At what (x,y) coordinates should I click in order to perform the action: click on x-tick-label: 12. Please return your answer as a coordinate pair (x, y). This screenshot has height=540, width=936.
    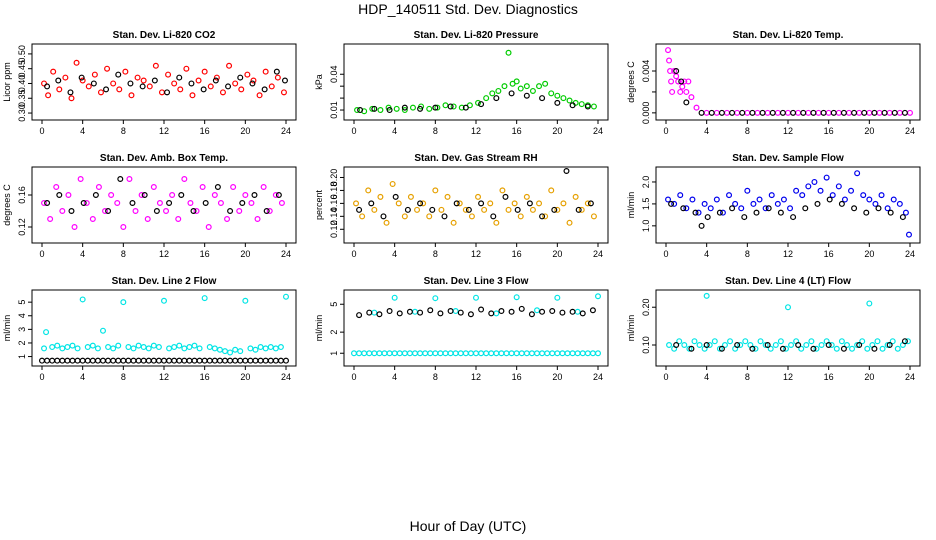
    Looking at the image, I should click on (788, 377).